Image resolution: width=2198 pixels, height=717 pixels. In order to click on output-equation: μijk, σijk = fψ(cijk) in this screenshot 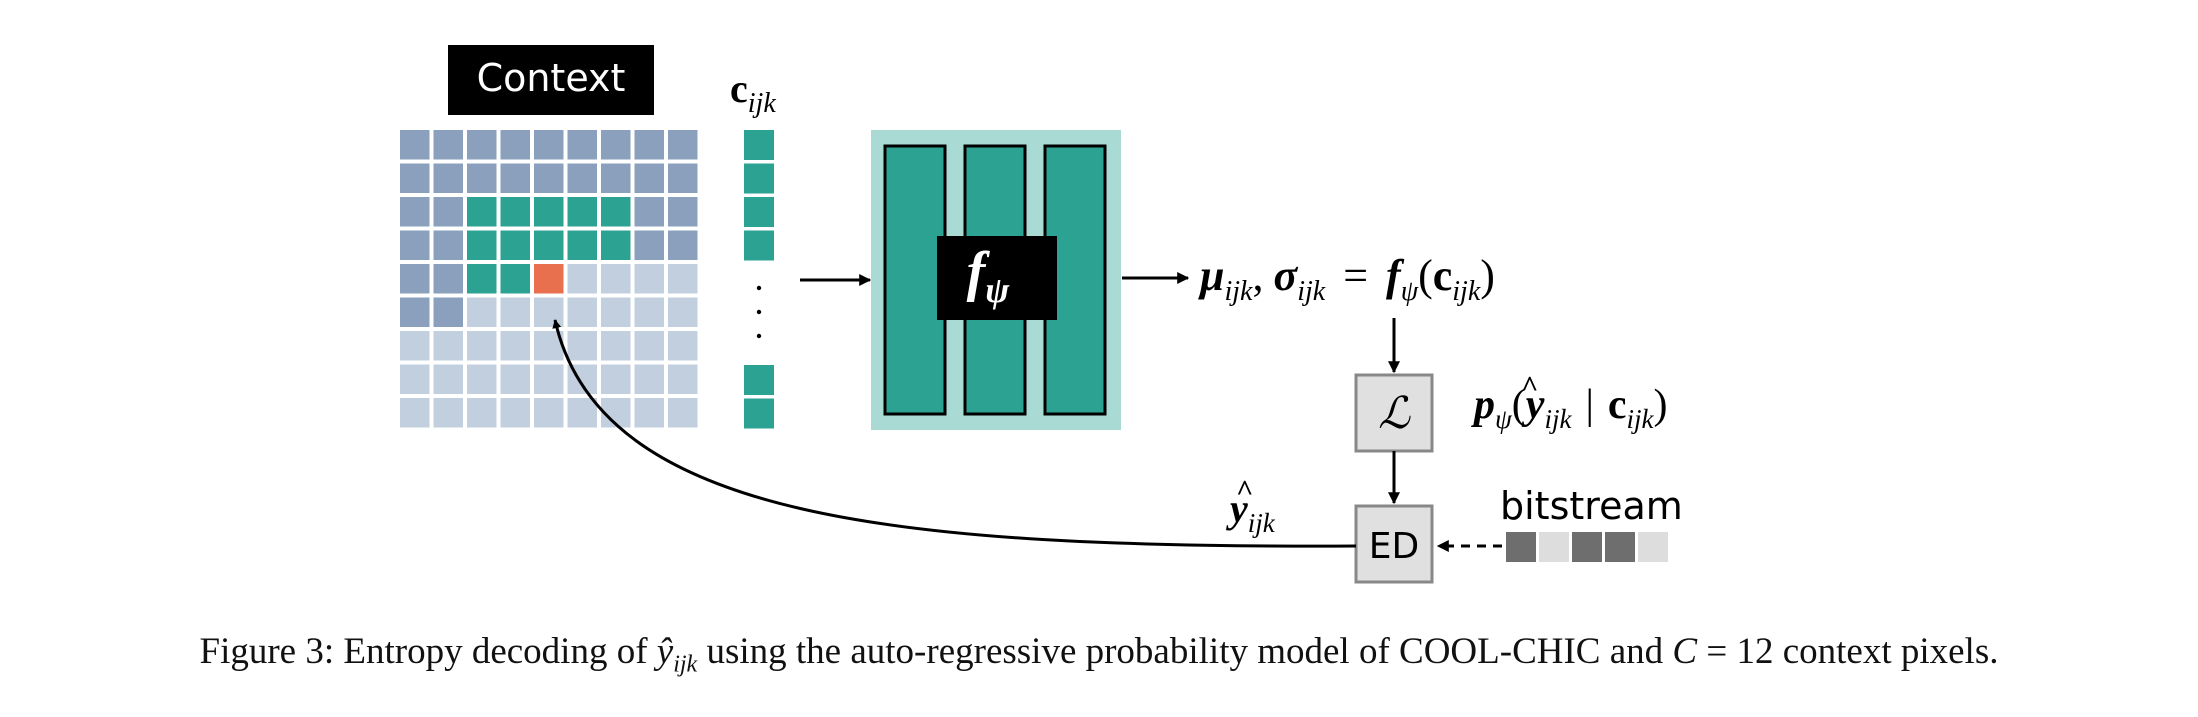, I will do `click(1346, 279)`.